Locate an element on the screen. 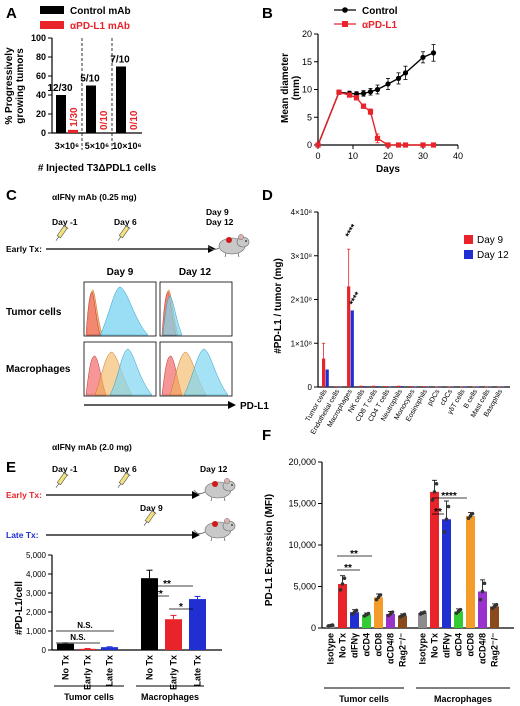  d-sig-day9: **** is located at coordinates (351, 231).